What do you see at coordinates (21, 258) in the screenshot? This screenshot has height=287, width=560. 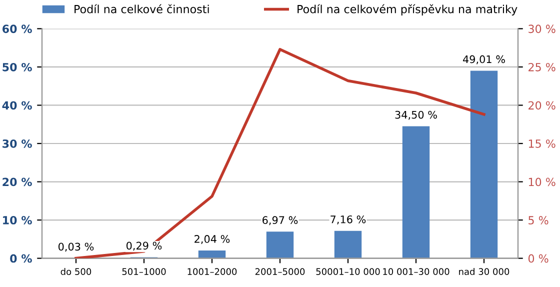 I see `y-tick-label: 0 %` at bounding box center [21, 258].